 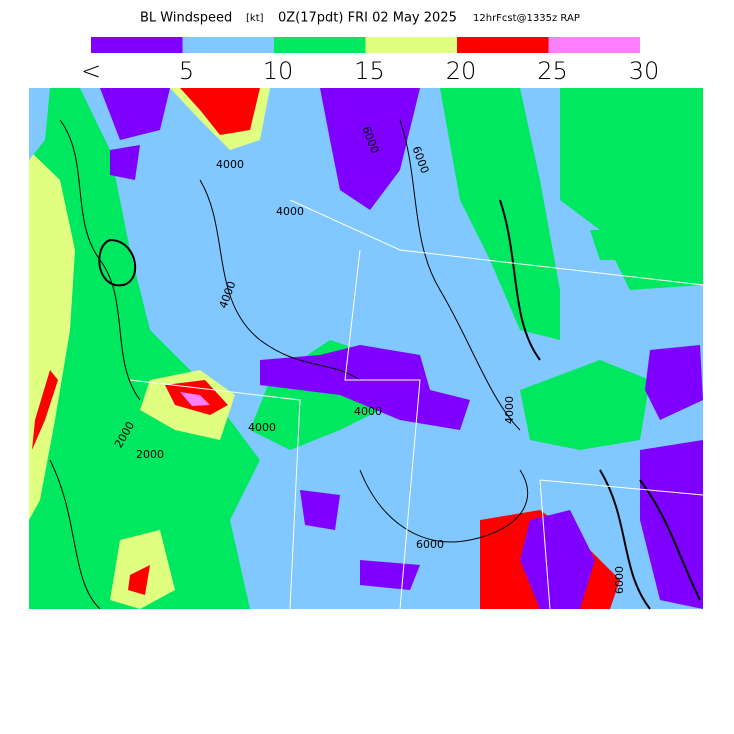 I want to click on colorbar-label: <, so click(x=91, y=71).